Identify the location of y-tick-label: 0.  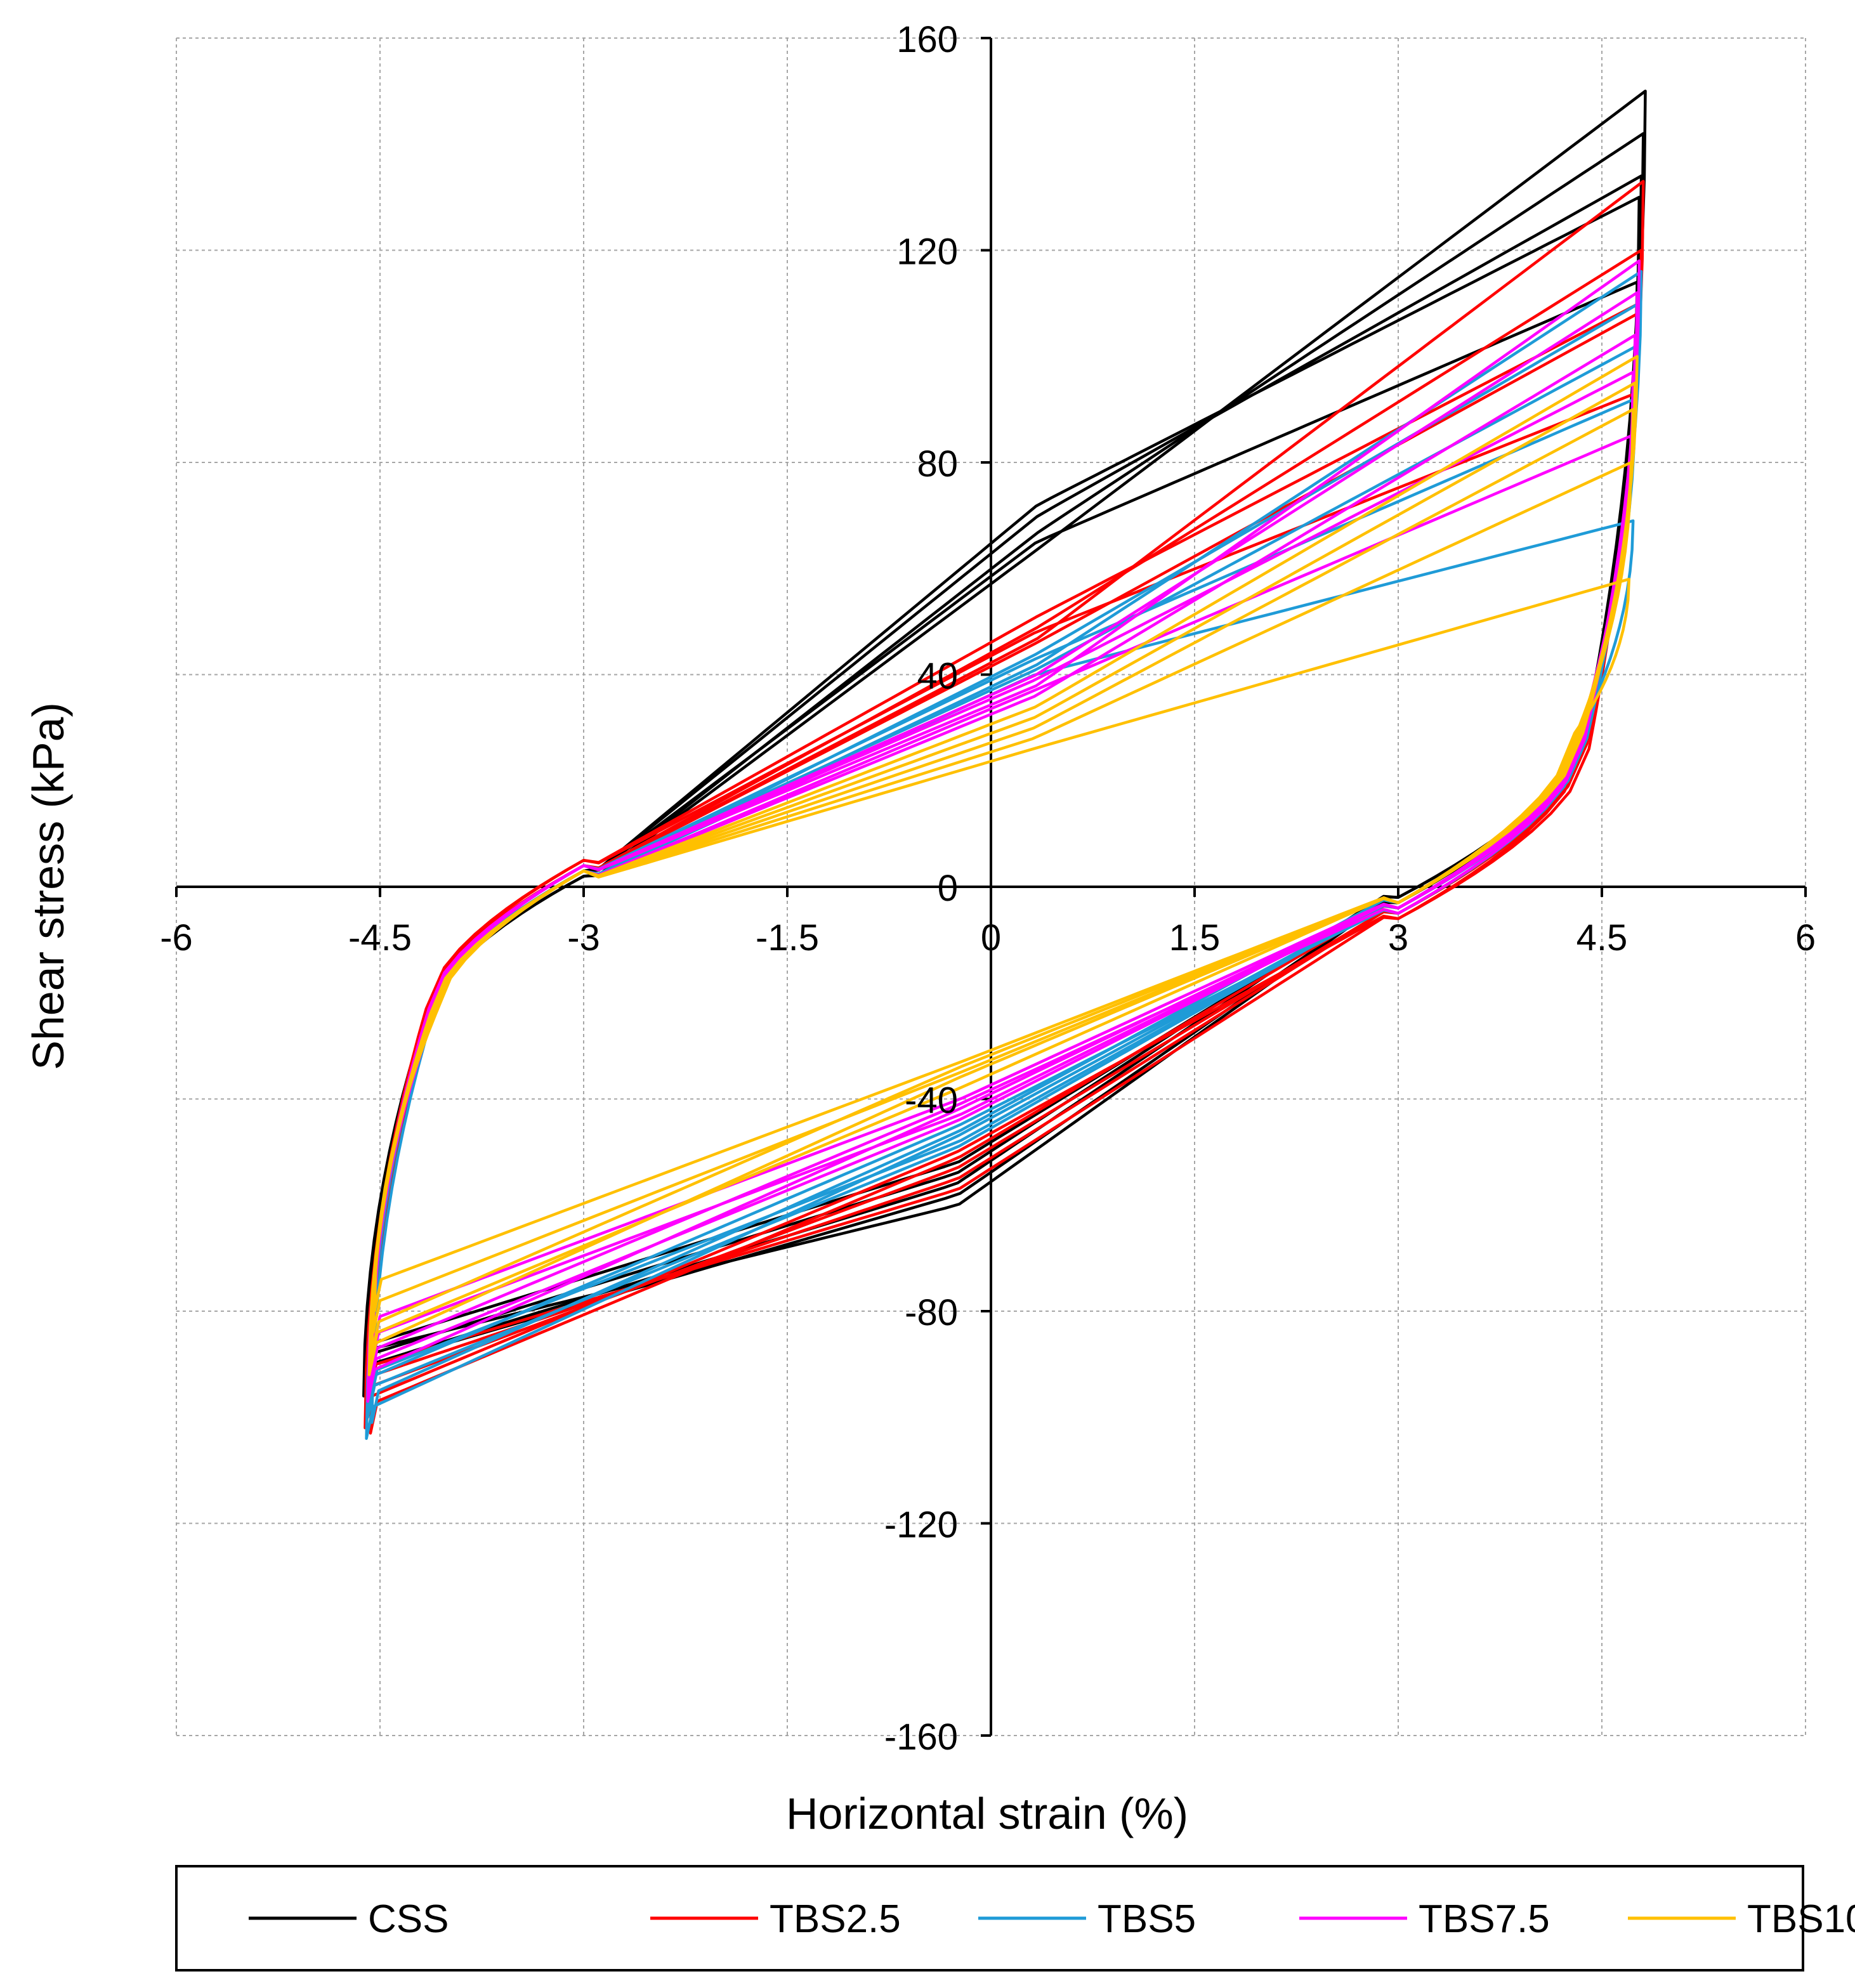
(948, 888).